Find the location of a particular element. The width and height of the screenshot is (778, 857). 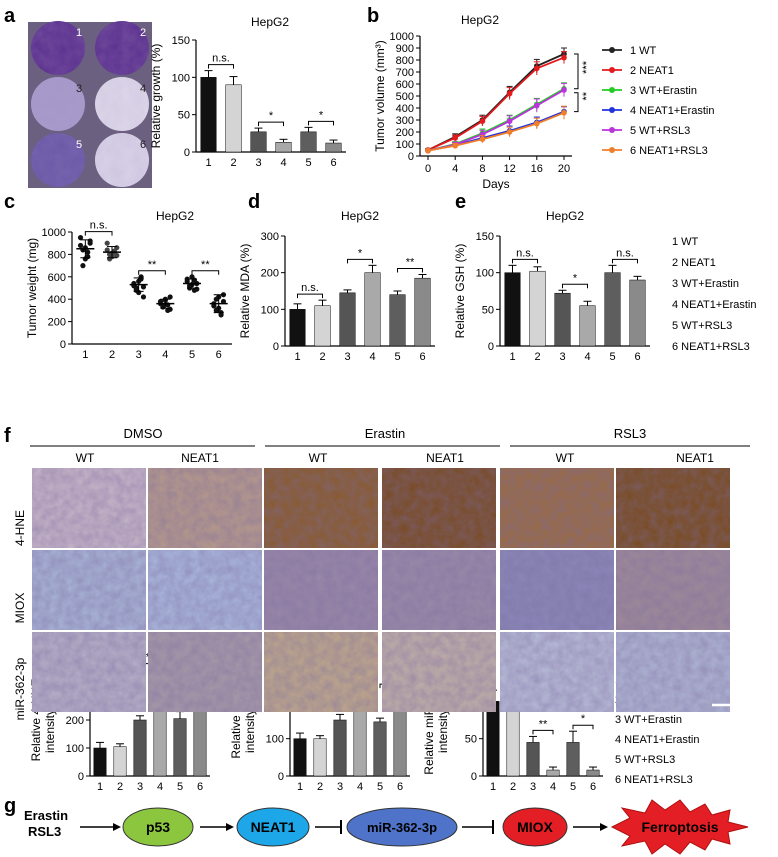

legend-item: 5 WT+RSL3 is located at coordinates (702, 326).